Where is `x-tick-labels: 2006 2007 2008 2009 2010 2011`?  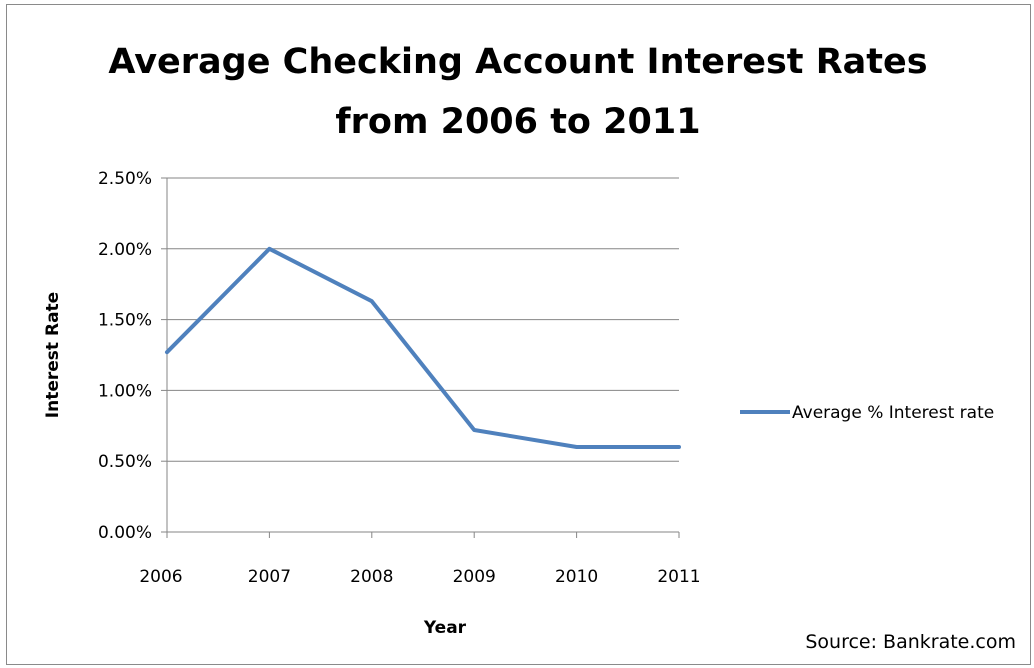
x-tick-labels: 2006 2007 2008 2009 2010 2011 is located at coordinates (419, 577).